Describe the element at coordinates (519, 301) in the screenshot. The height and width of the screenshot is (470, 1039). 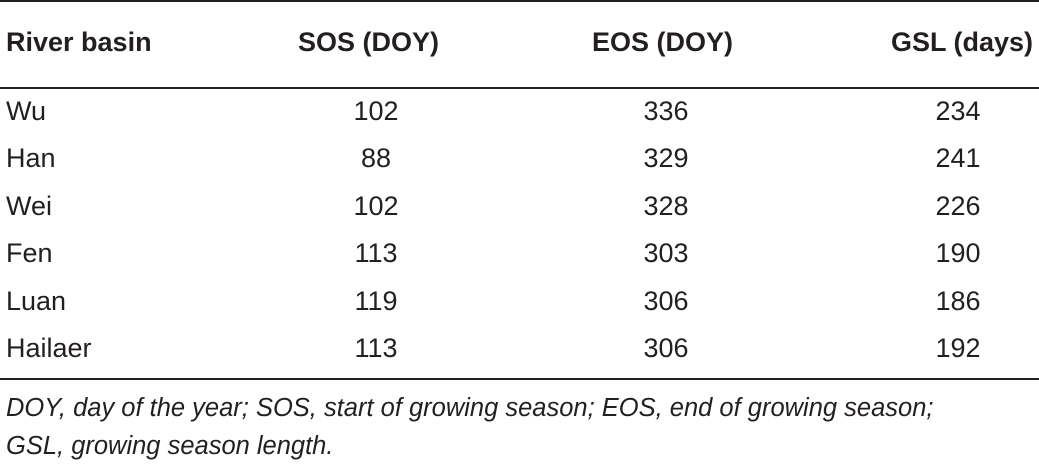
I see `table-row: Luan 119 306 186` at that location.